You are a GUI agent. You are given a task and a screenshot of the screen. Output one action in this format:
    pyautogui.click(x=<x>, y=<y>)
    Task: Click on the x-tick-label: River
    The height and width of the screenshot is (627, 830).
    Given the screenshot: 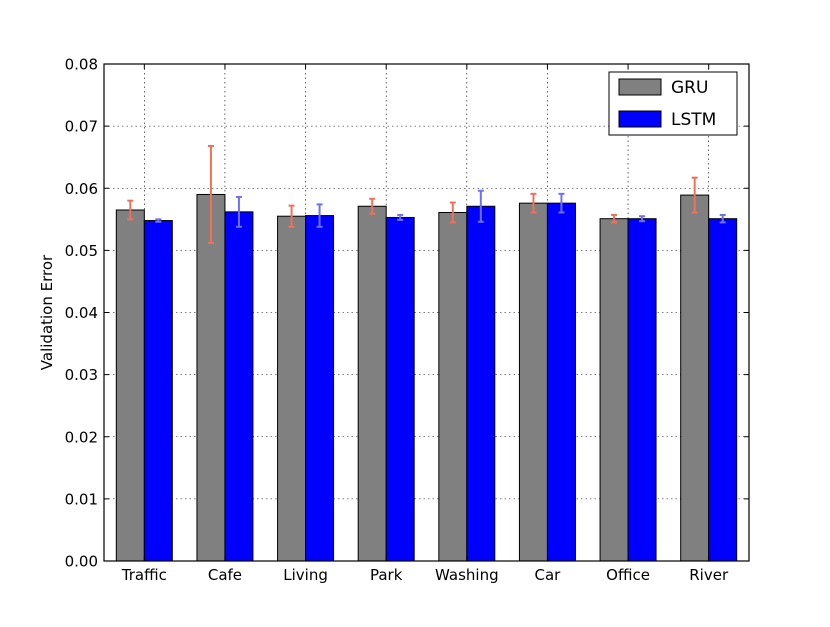 What is the action you would take?
    pyautogui.click(x=709, y=575)
    